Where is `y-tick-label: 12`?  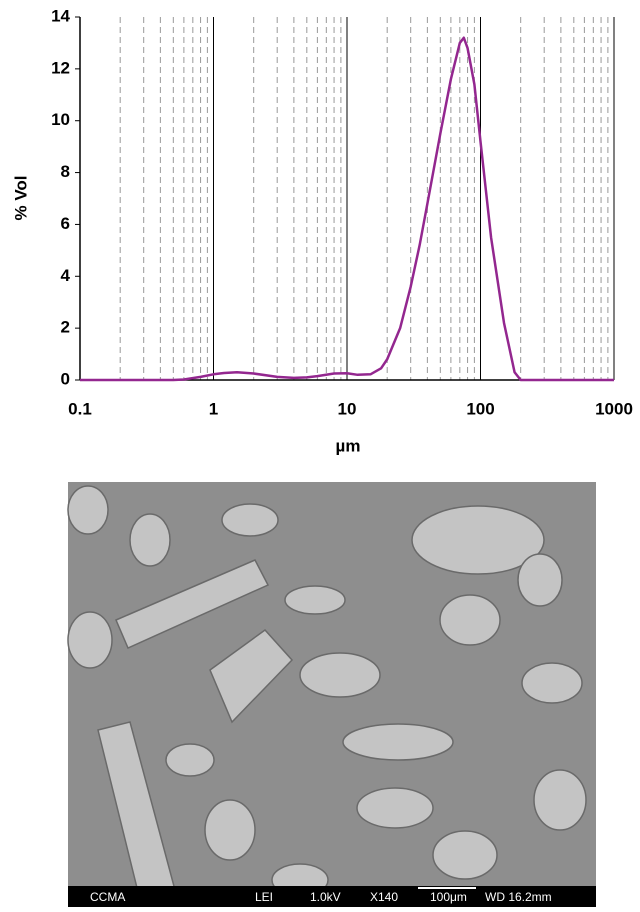
y-tick-label: 12 is located at coordinates (60, 67).